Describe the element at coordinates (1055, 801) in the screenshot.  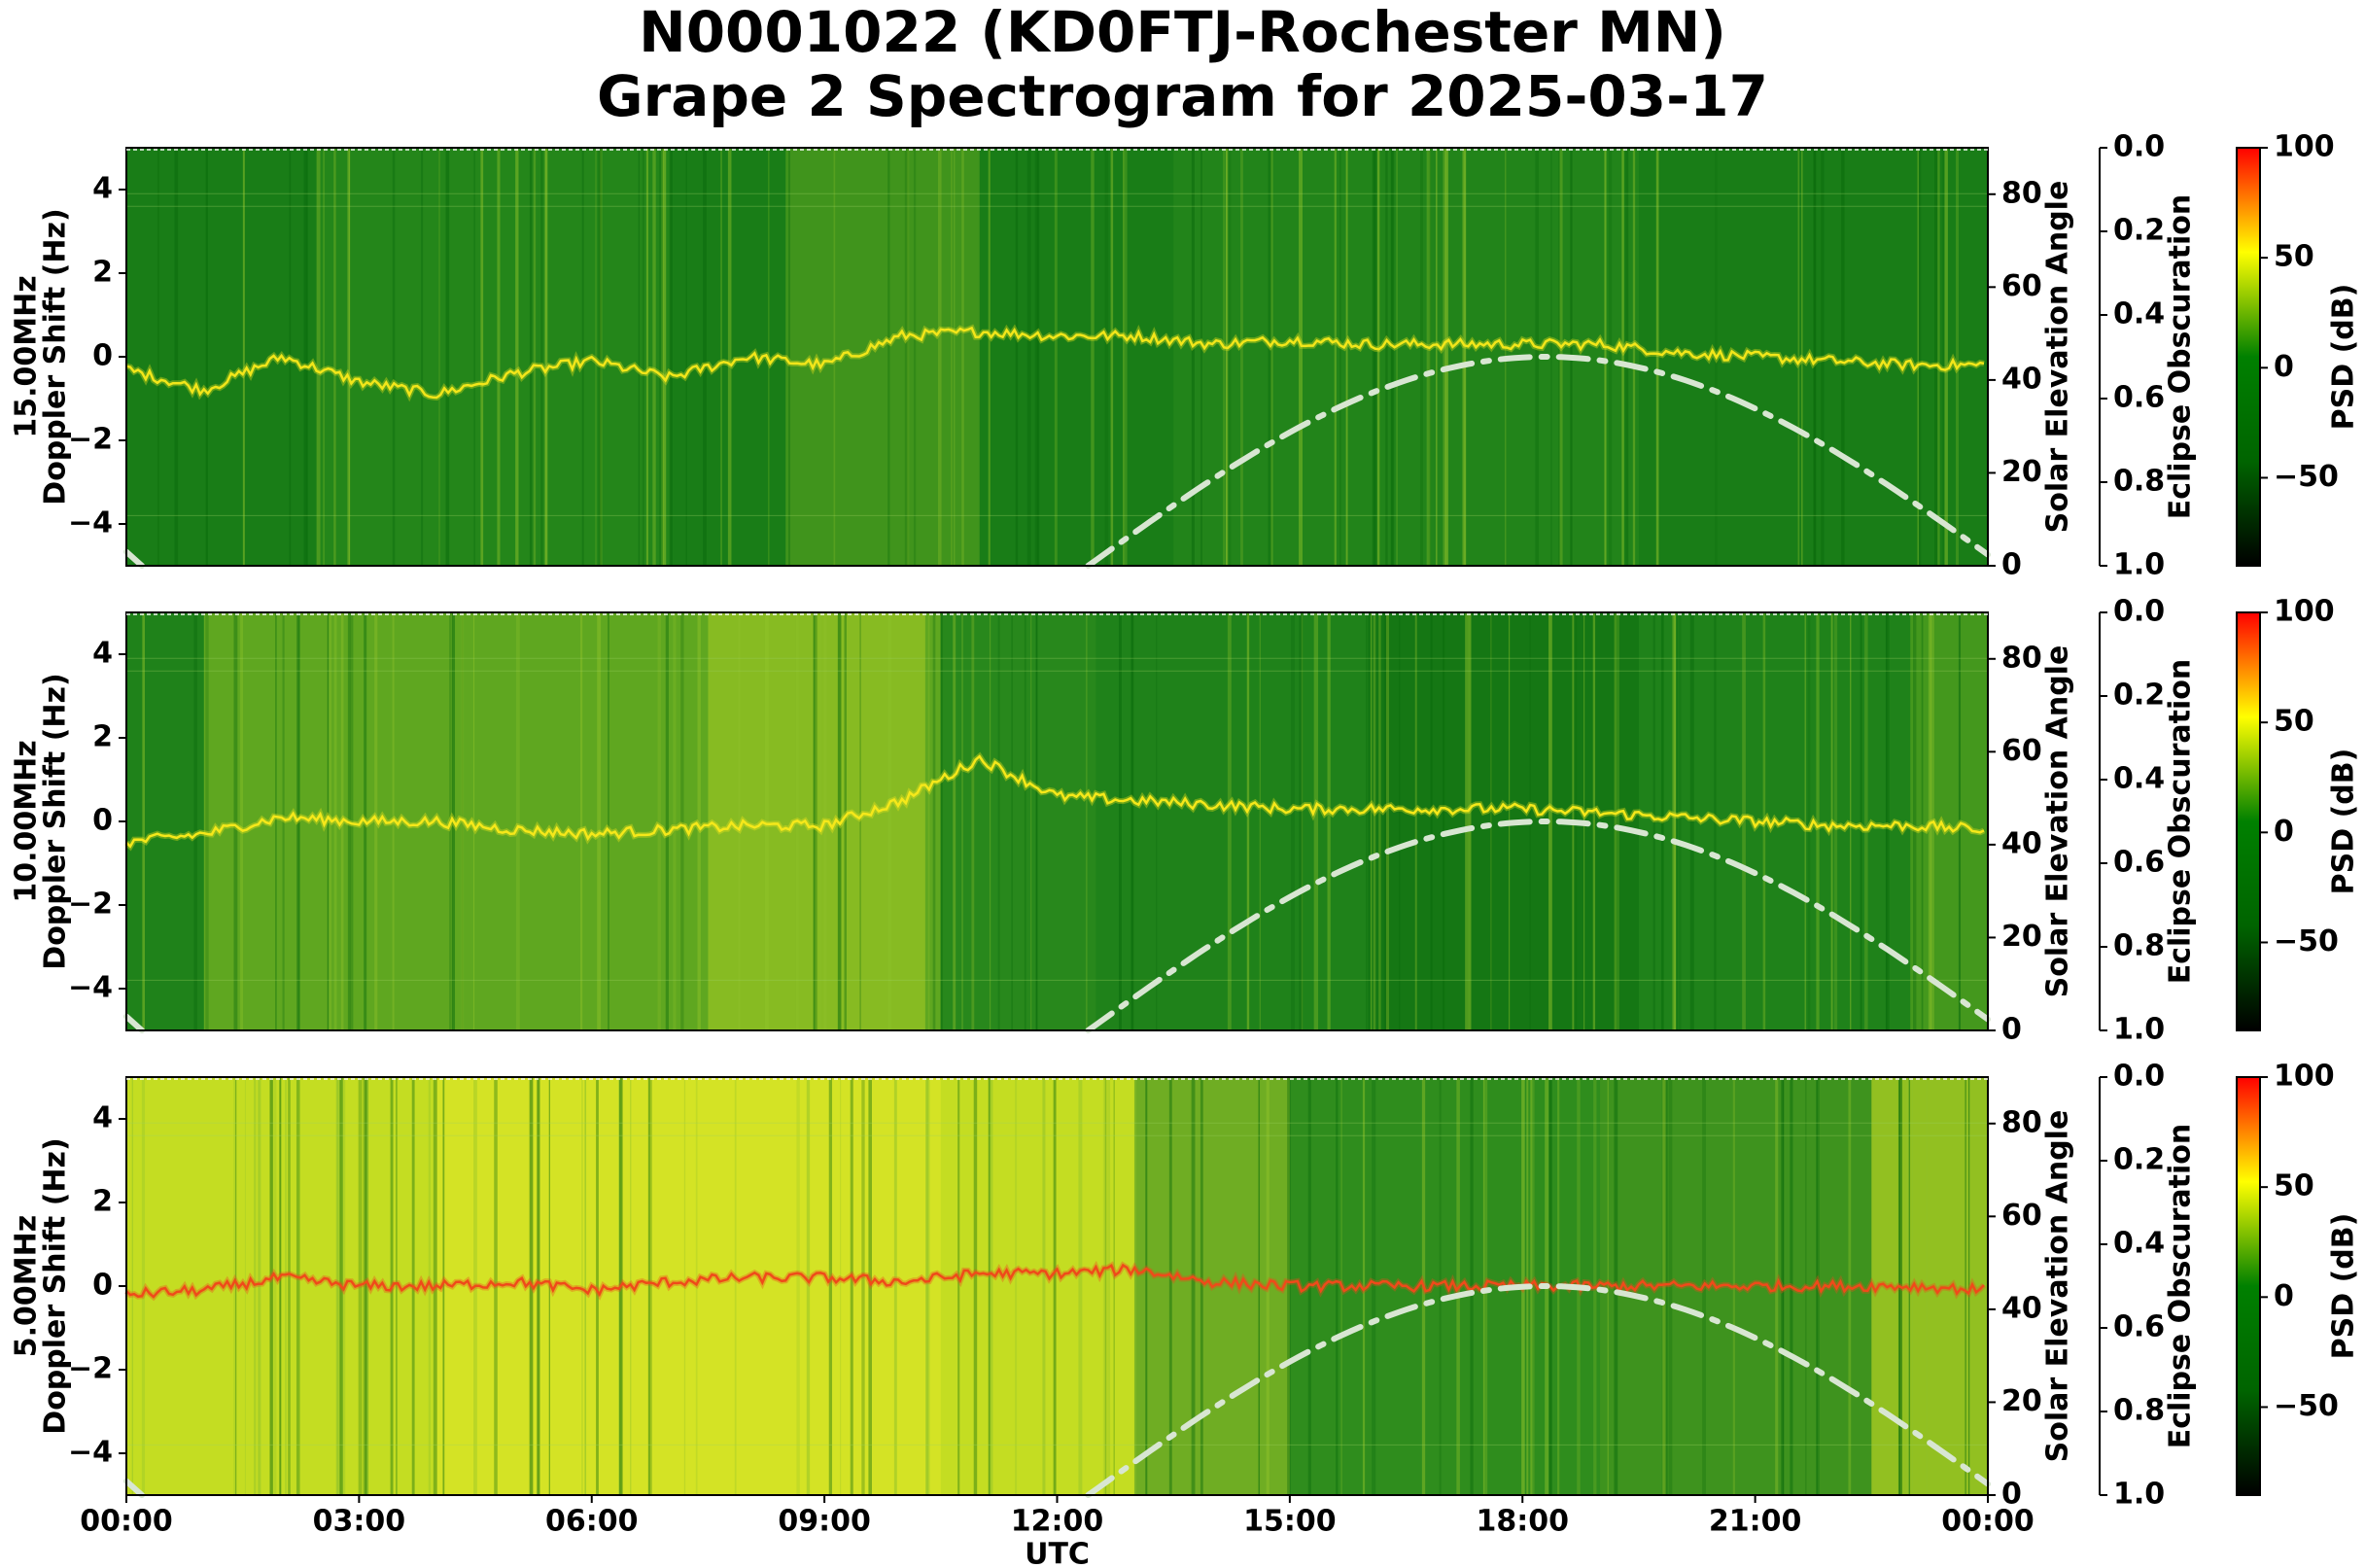
I see `doppler-trace` at that location.